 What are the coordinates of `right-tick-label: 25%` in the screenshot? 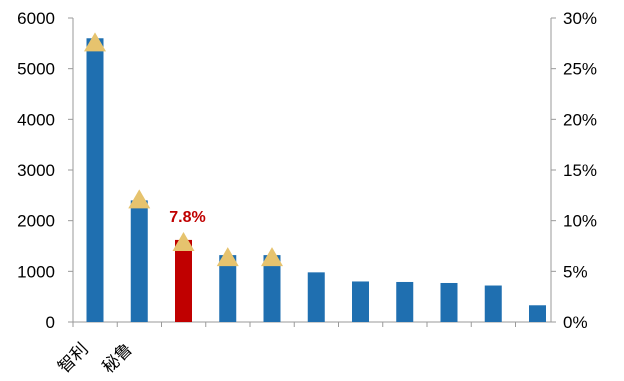 It's located at (580, 69).